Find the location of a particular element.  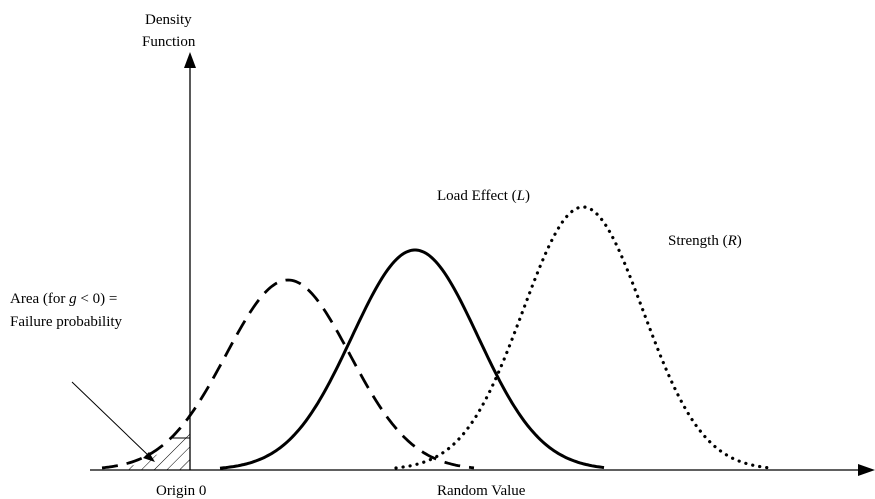

y-axis-label-line1: Density is located at coordinates (168, 20).